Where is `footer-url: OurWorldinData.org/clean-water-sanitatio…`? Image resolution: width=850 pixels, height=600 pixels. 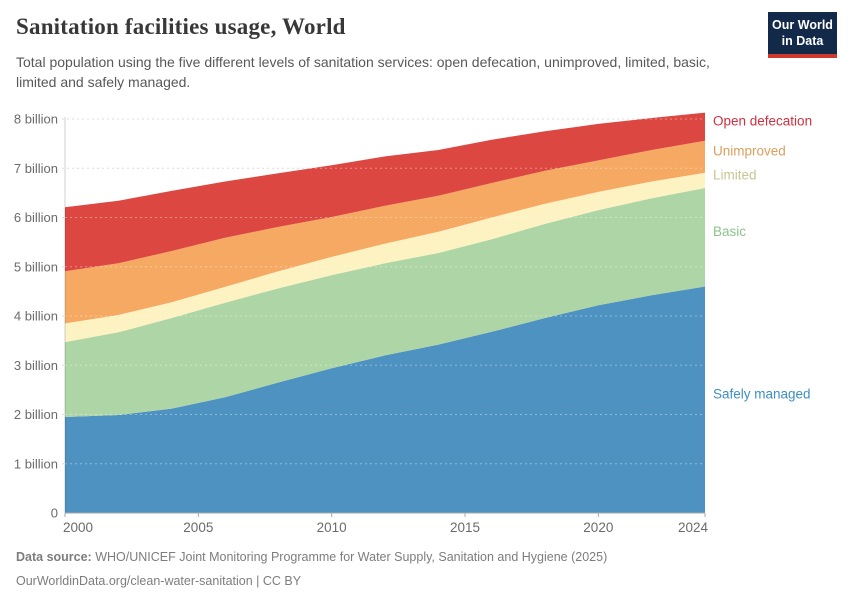
footer-url: OurWorldinData.org/clean-water-sanitatio… is located at coordinates (134, 580).